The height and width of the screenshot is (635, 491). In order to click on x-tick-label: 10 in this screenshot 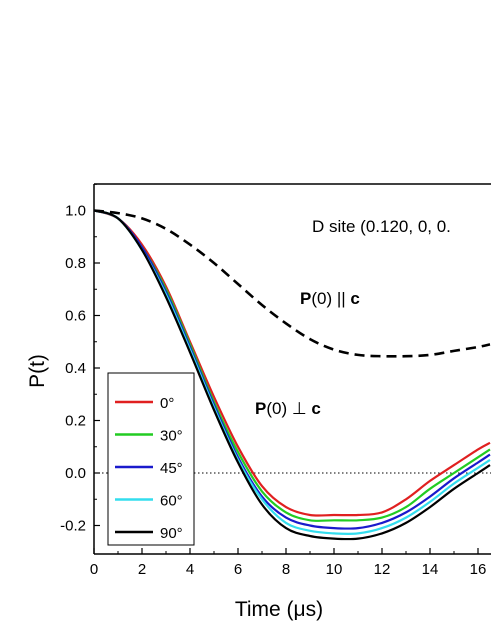, I will do `click(334, 569)`.